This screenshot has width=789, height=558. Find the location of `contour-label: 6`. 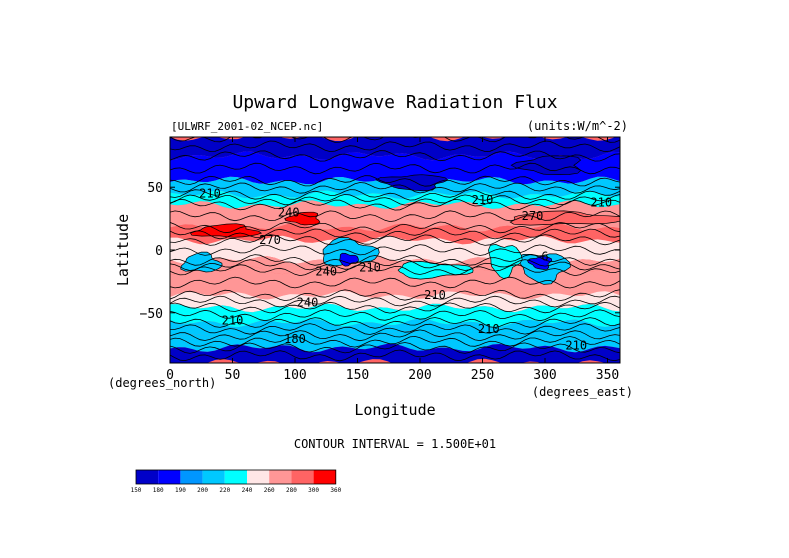

contour-label: 6 is located at coordinates (544, 256).